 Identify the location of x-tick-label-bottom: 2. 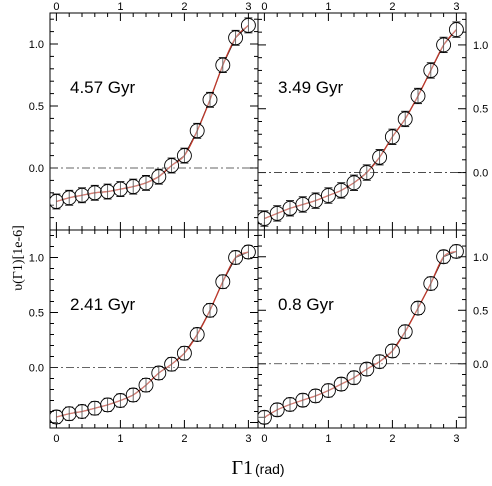
(184, 439).